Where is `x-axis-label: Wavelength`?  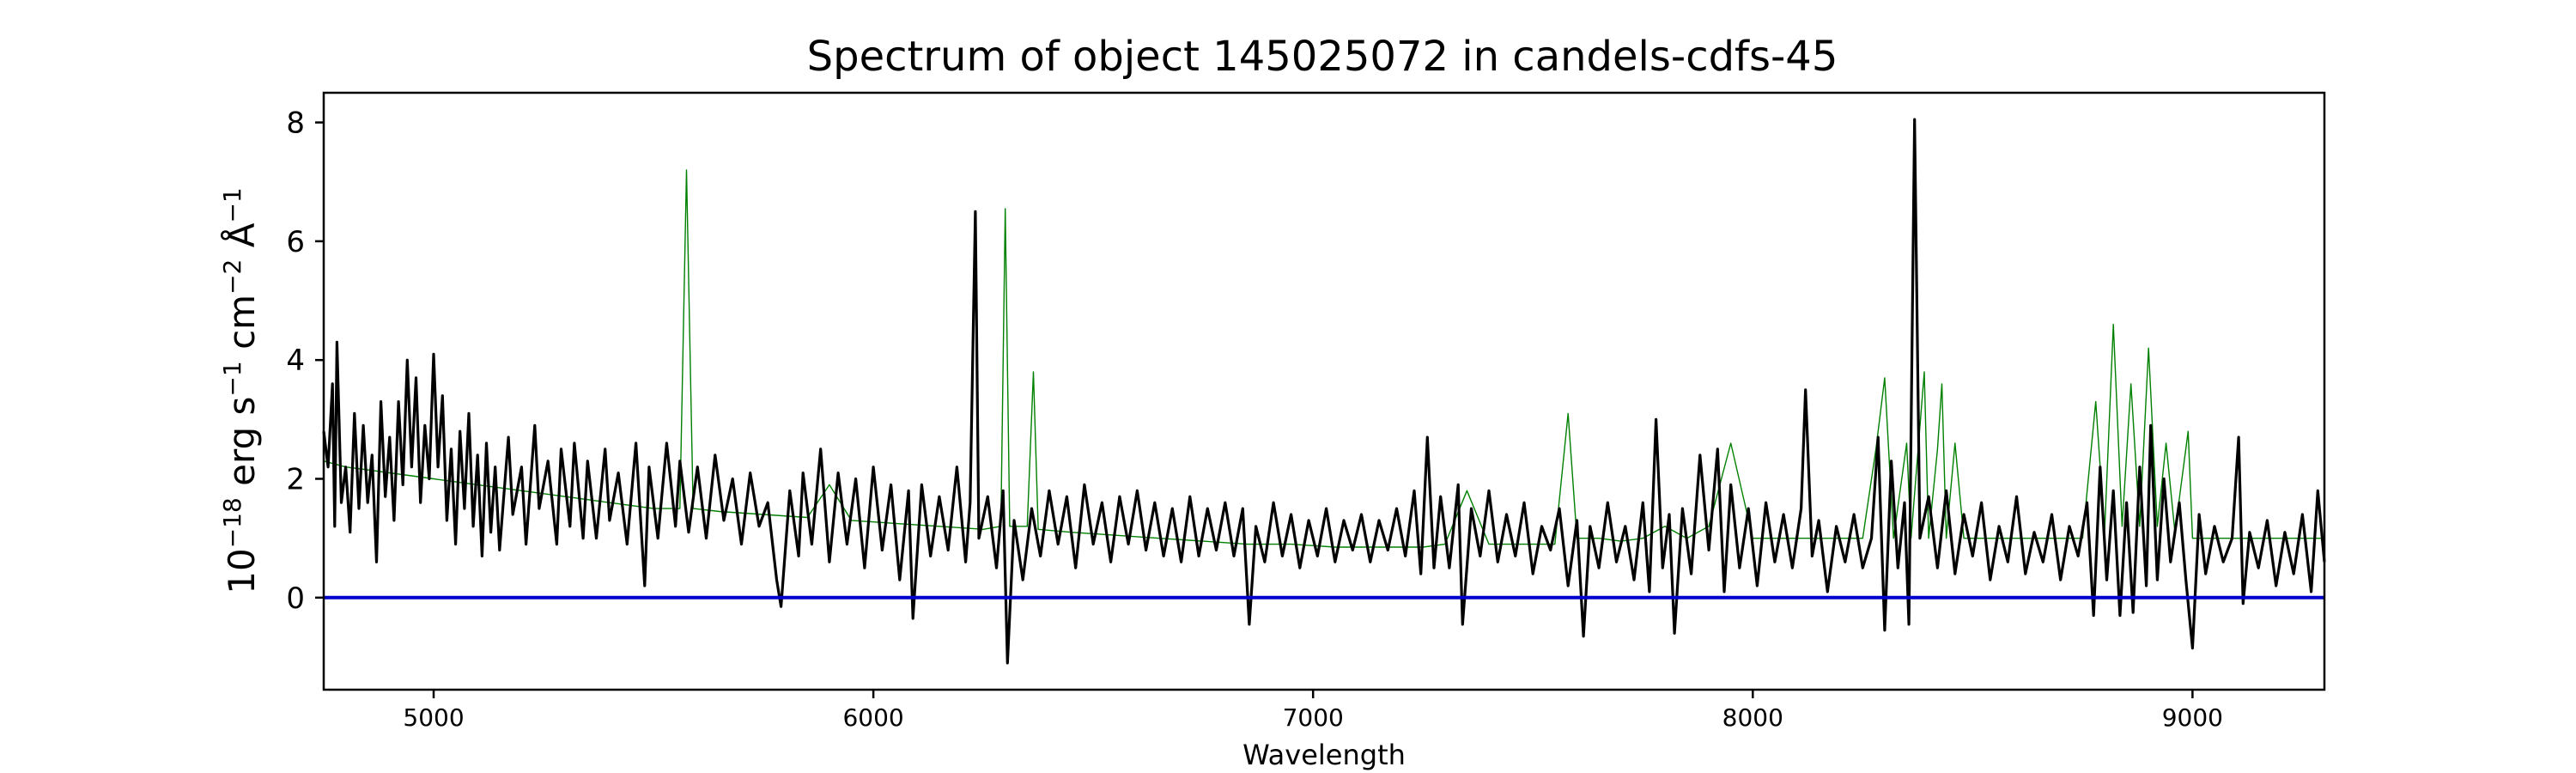 x-axis-label: Wavelength is located at coordinates (1324, 755).